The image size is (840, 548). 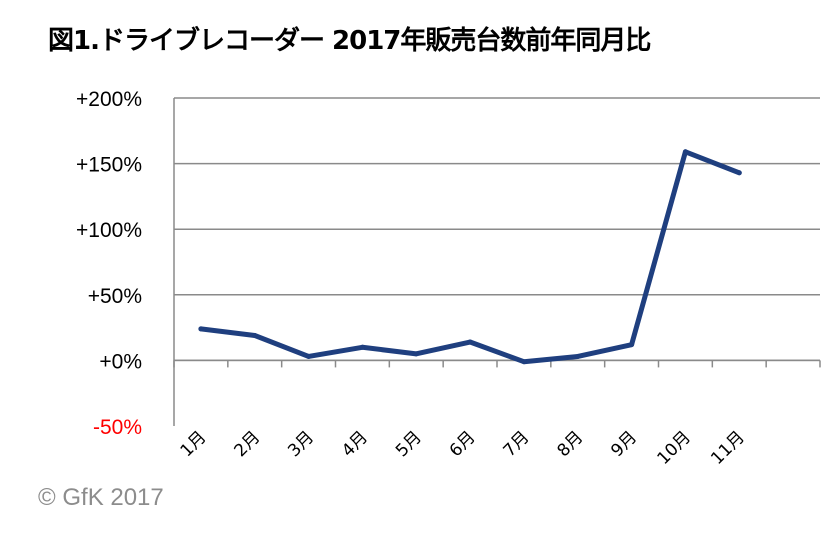 I want to click on x-tick-labels: 1月 2月 3月 4月 5月 6月 7月 8月 9月 10月 11月, so click(x=463, y=447).